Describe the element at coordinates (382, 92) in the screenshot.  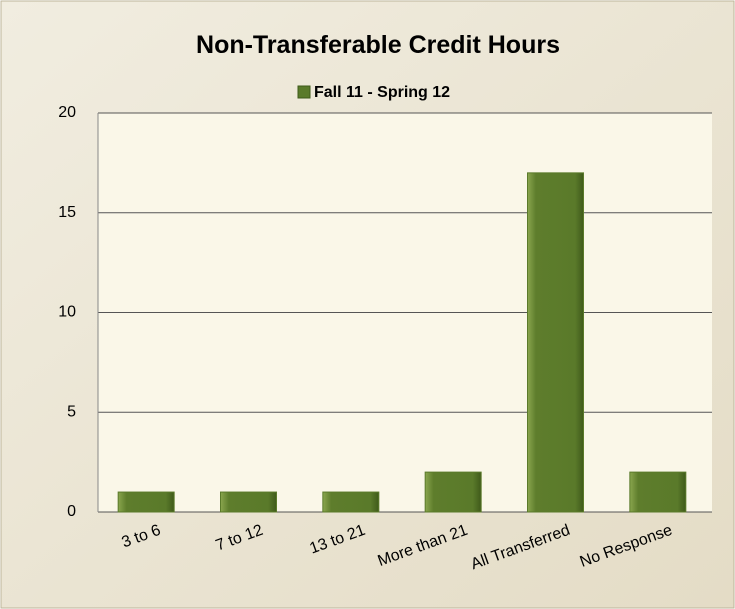
I see `legend-label: Fall 11 - Spring 12` at that location.